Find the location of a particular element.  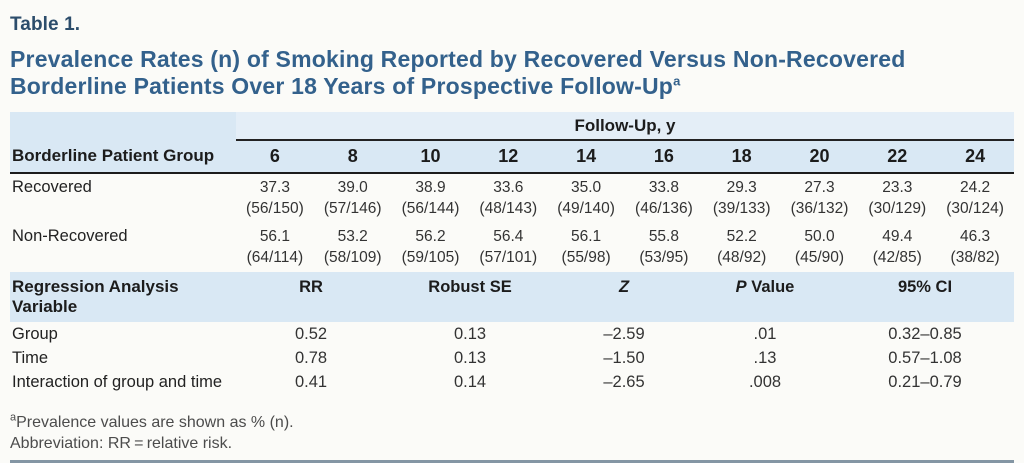

fu-col-header: 6 is located at coordinates (275, 158).